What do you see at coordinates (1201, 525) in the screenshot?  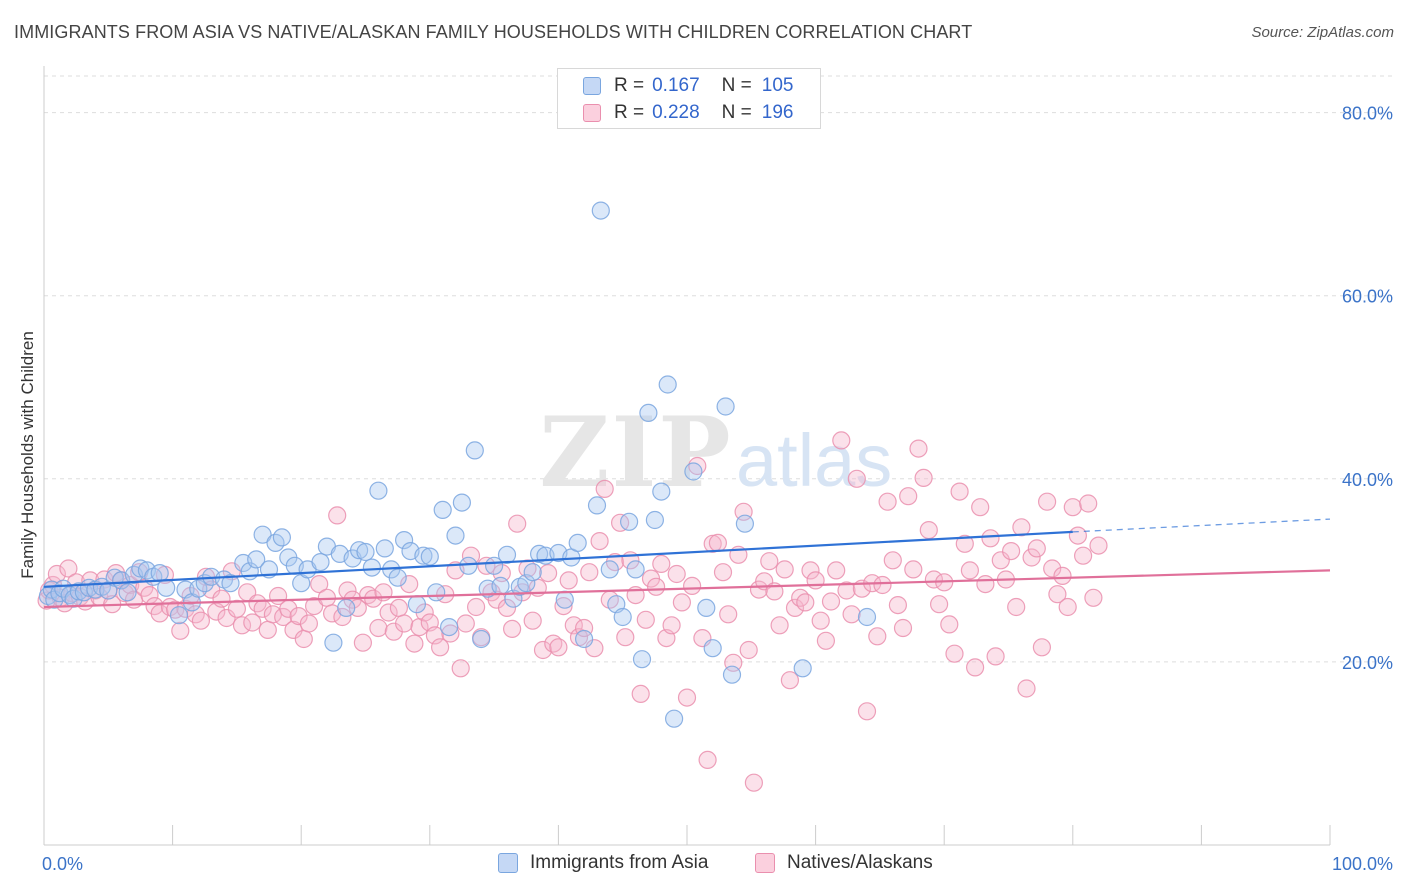 I see `trend-line-immigrants-projection` at bounding box center [1201, 525].